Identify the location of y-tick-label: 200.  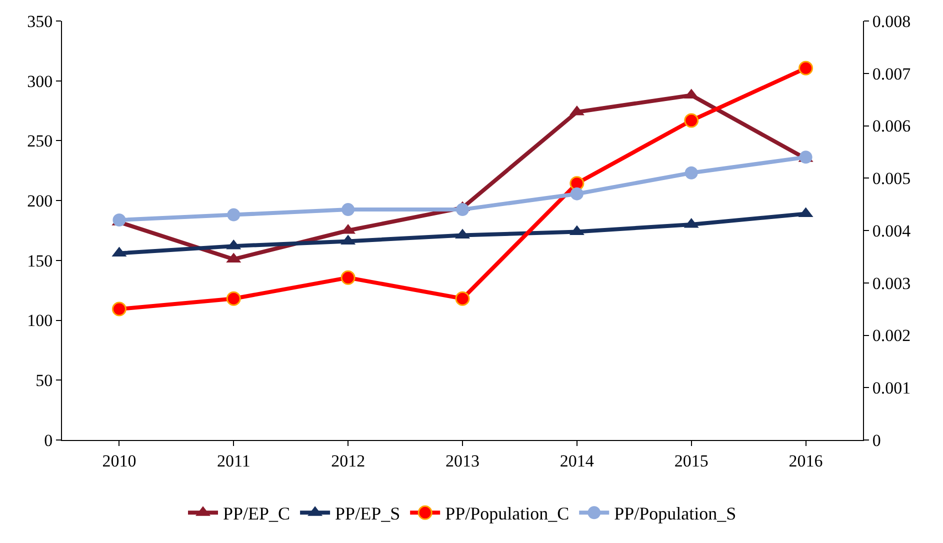
(40, 201).